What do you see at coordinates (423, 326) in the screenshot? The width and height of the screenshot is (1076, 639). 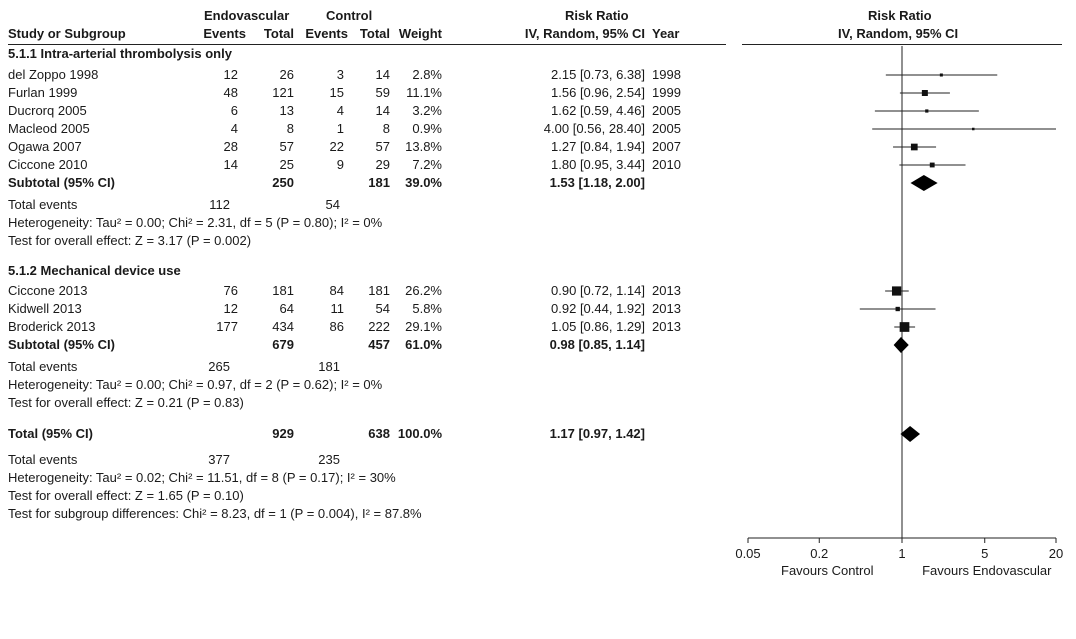 I see `weight: 29.1%` at bounding box center [423, 326].